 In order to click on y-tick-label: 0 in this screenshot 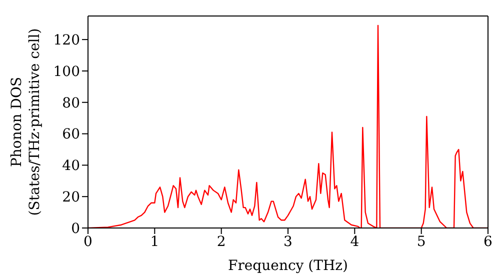, I will do `click(75, 228)`.